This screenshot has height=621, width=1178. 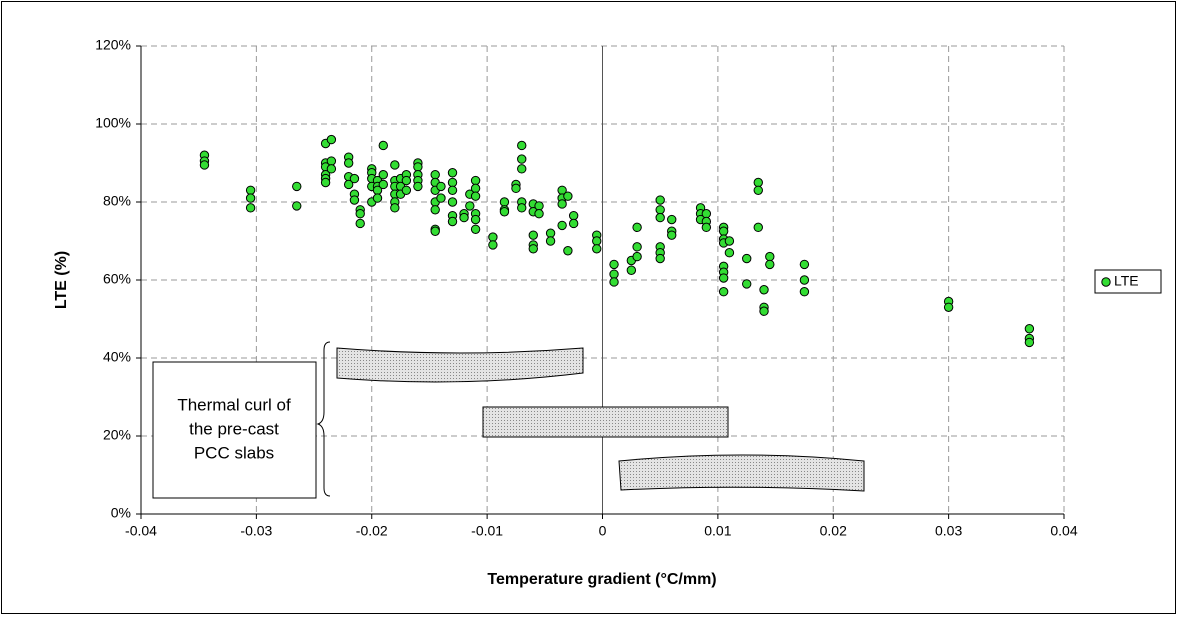 What do you see at coordinates (121, 513) in the screenshot?
I see `y-tick-label: 0%` at bounding box center [121, 513].